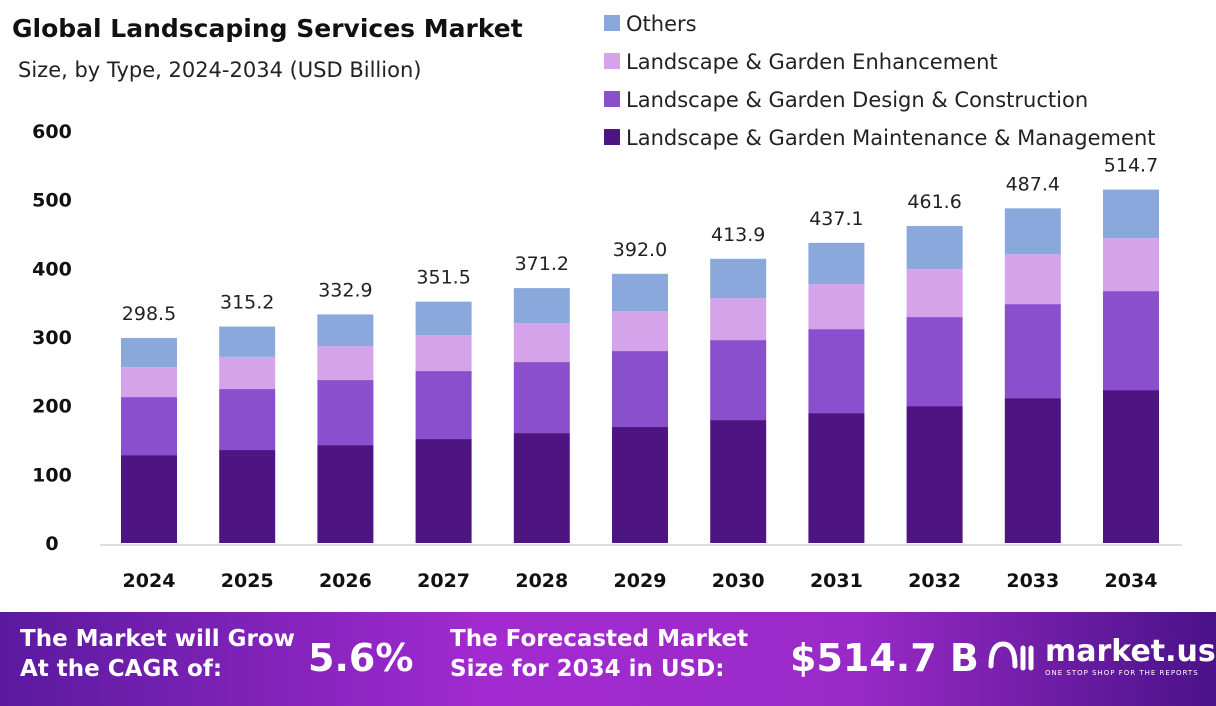  Describe the element at coordinates (220, 70) in the screenshot. I see `chart-subtitle: Size, by Type, 2024-2034 (USD Billion)` at that location.